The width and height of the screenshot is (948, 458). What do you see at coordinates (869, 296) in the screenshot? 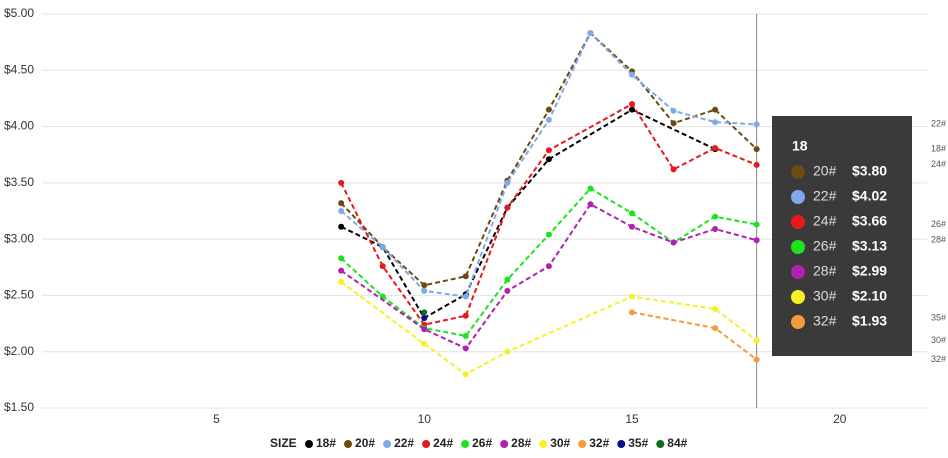
I see `tooltip-value: $2.10` at bounding box center [869, 296].